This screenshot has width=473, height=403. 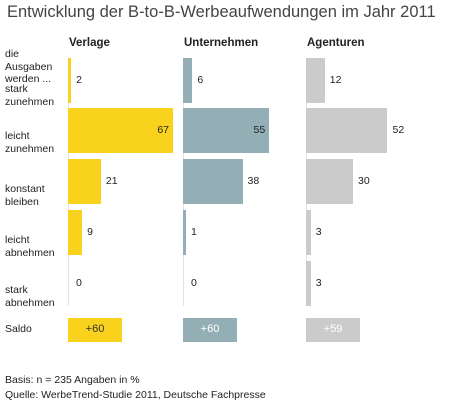 I want to click on value-label-agenturen-stark-abnehmen: 3, so click(x=318, y=282).